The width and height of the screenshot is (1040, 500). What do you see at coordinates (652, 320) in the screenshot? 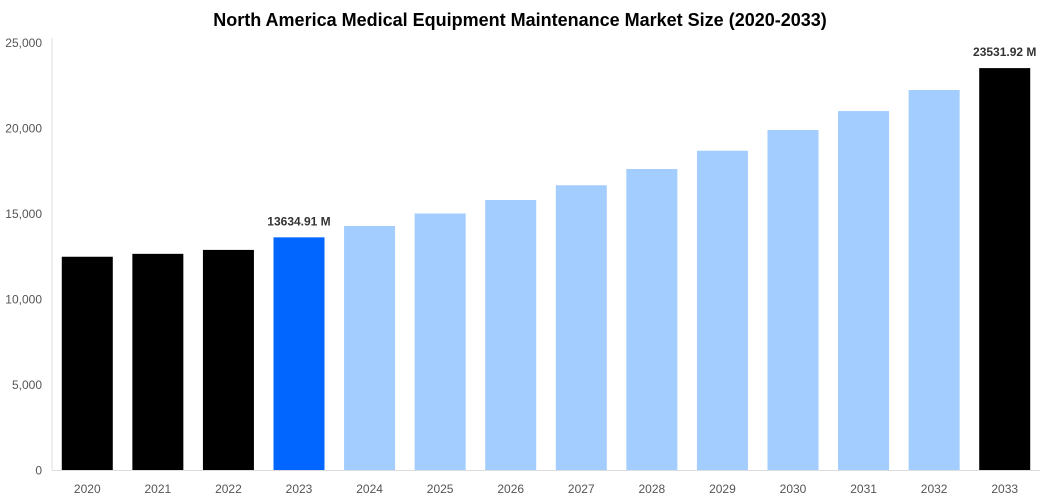
I see `bar-2028` at bounding box center [652, 320].